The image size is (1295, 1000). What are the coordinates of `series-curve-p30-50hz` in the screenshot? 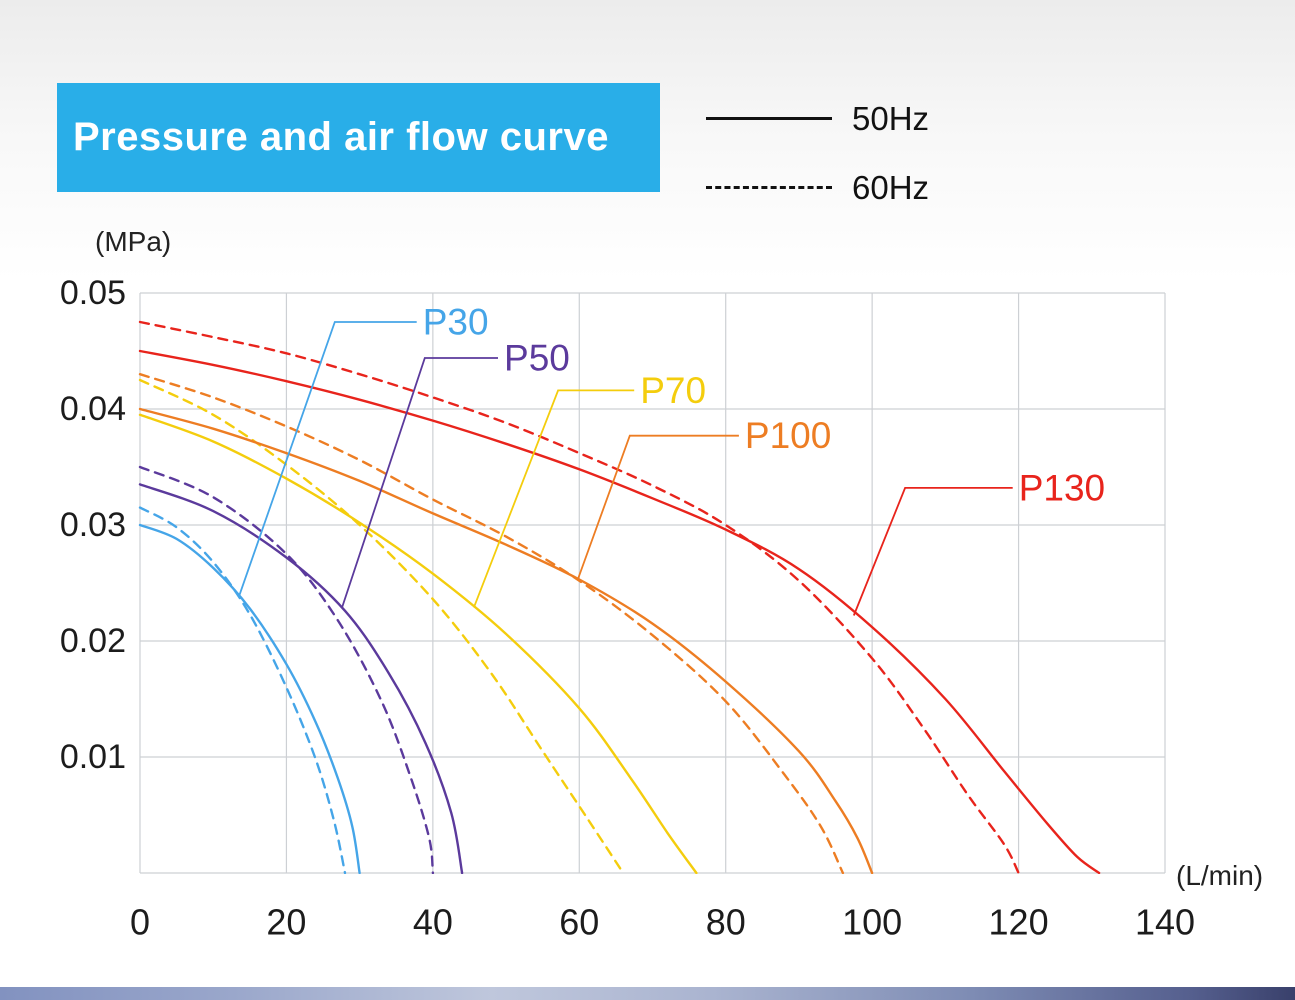 It's located at (249, 698).